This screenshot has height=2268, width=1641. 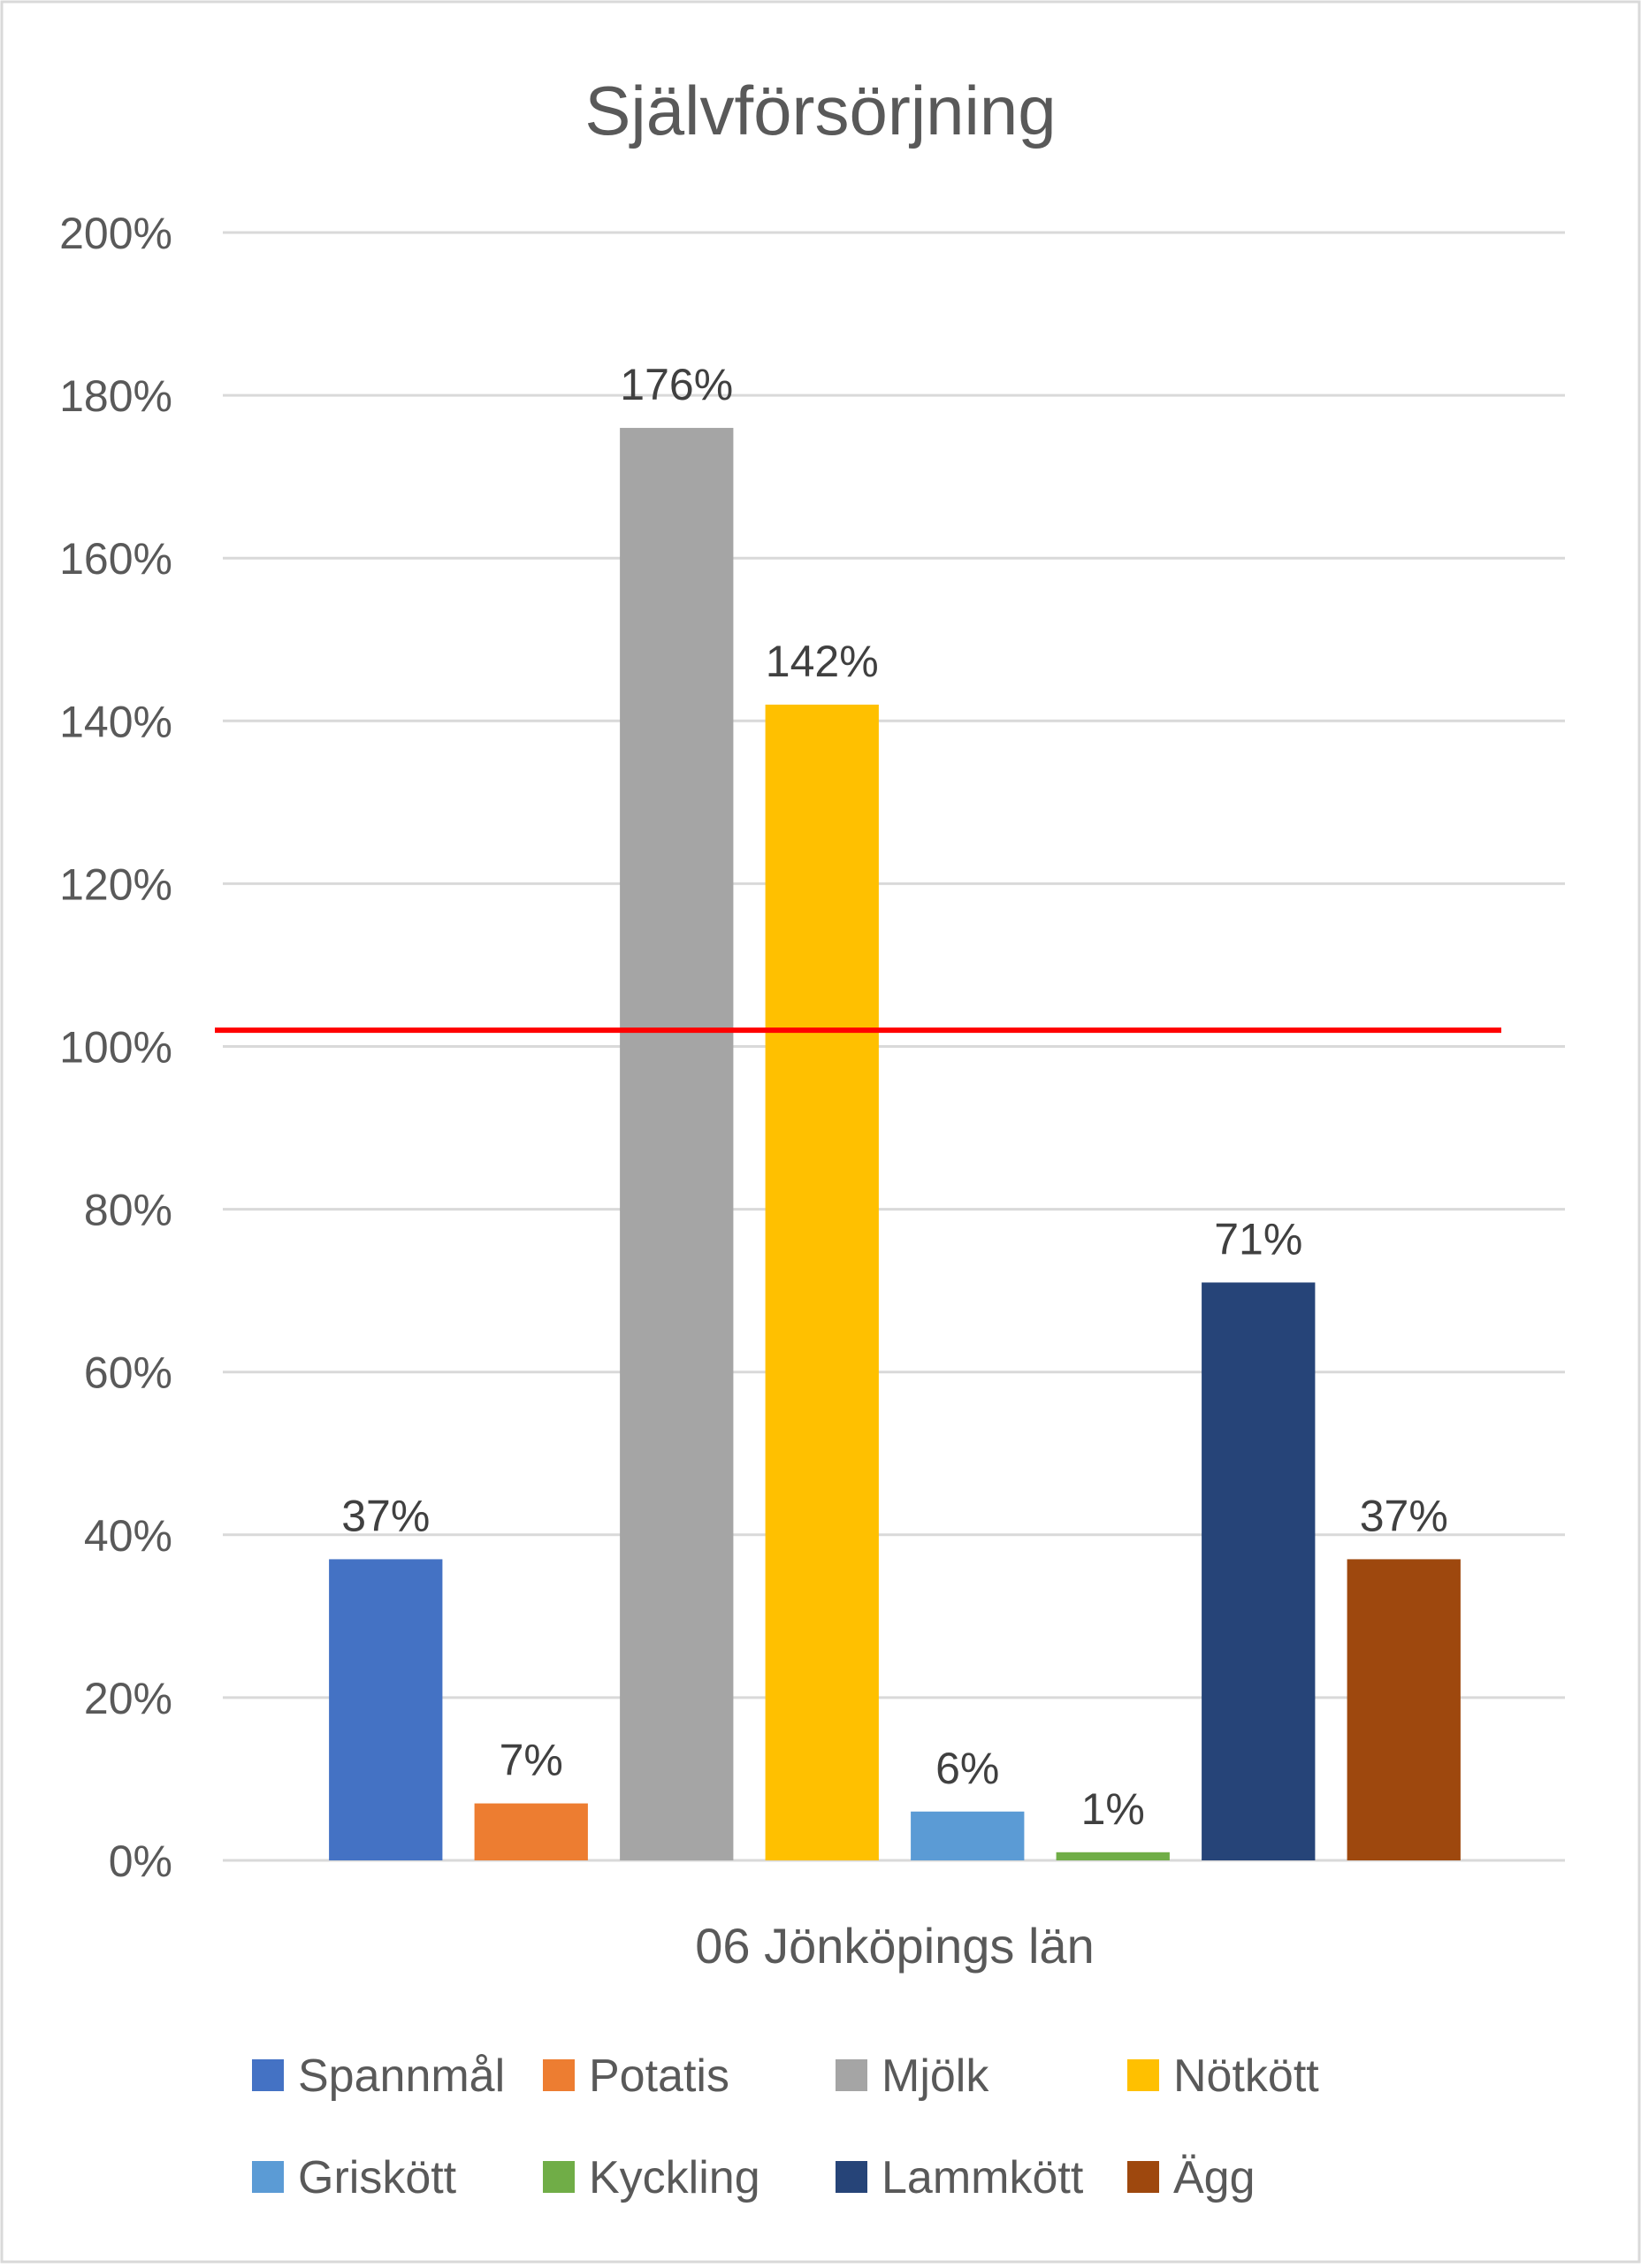 What do you see at coordinates (1258, 1239) in the screenshot?
I see `data-label: 71%` at bounding box center [1258, 1239].